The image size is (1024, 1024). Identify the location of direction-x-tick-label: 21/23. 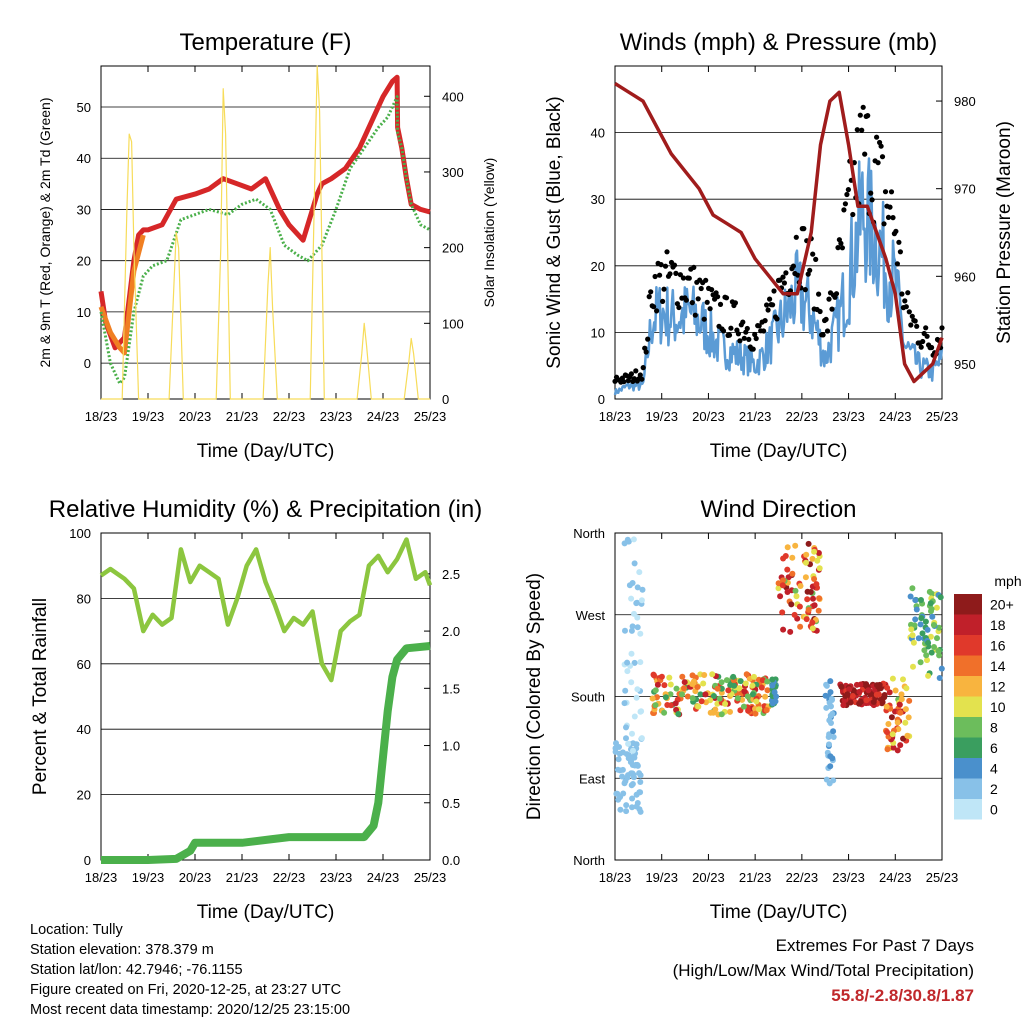
(755, 877).